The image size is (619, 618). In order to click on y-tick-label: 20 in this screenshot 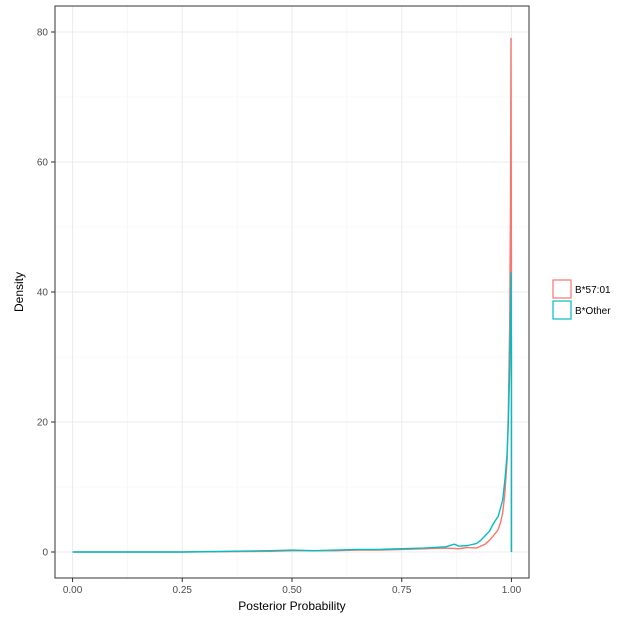, I will do `click(43, 423)`.